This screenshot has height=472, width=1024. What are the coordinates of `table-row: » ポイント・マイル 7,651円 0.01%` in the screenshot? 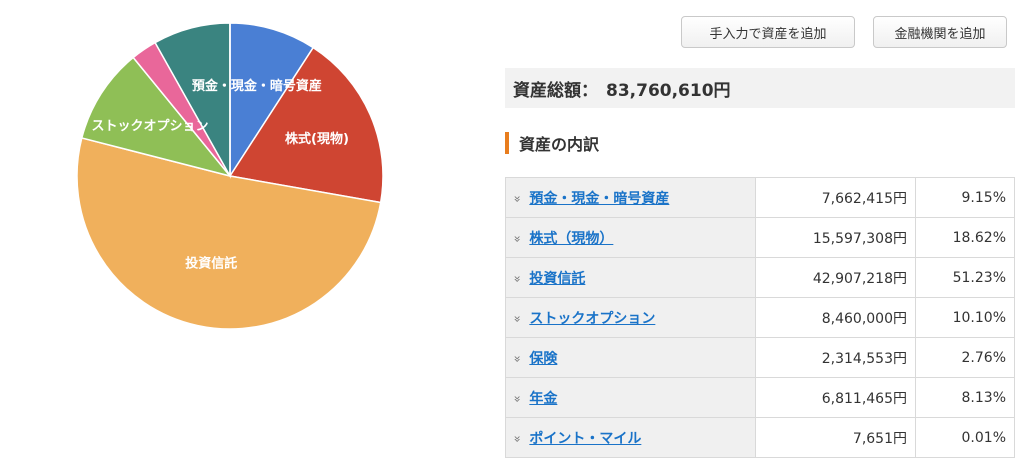 It's located at (760, 437).